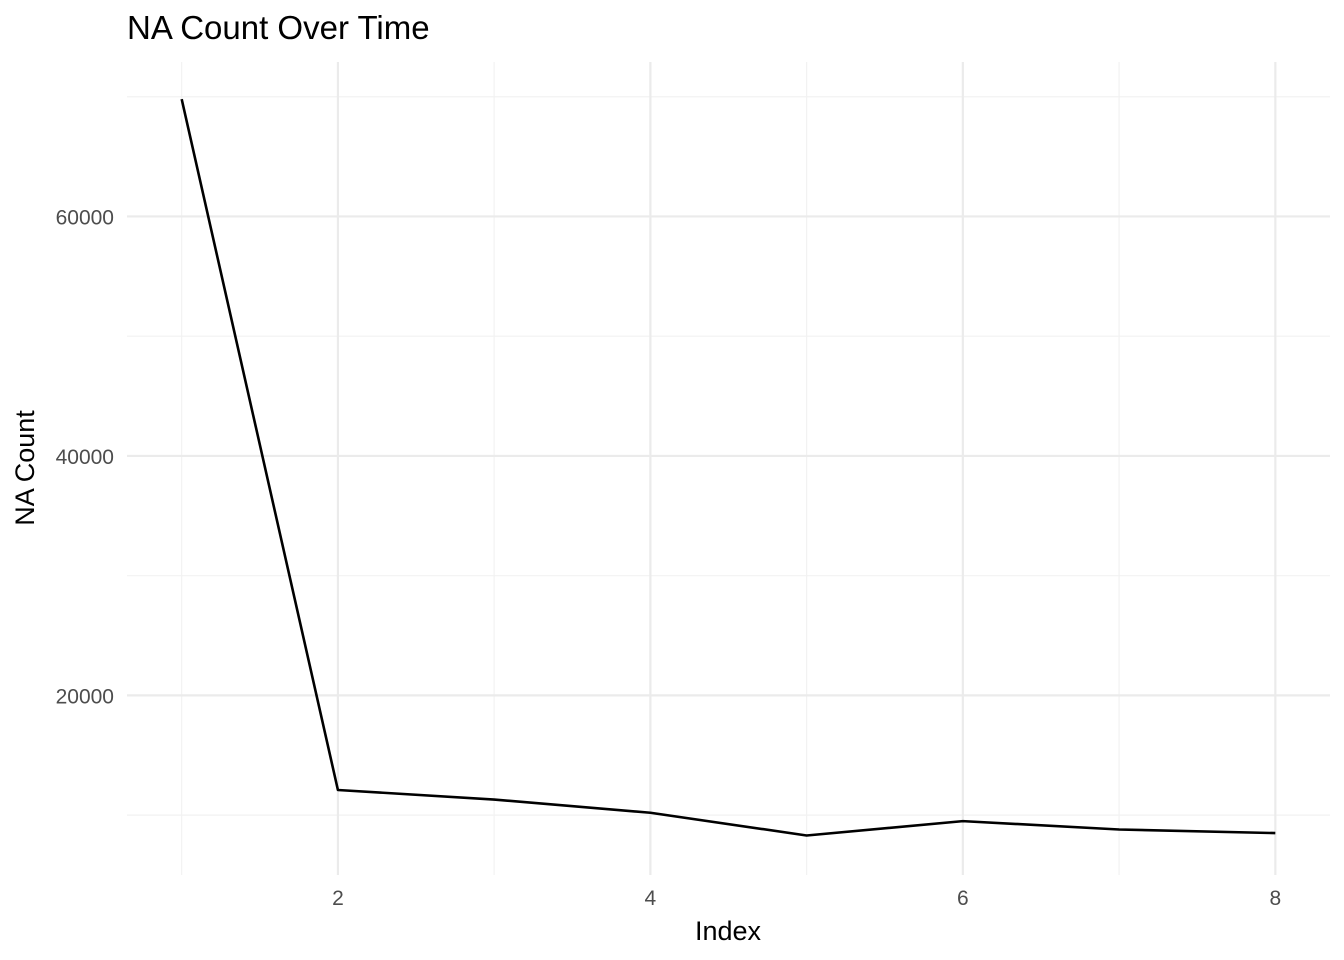 The height and width of the screenshot is (960, 1344). What do you see at coordinates (25, 468) in the screenshot?
I see `y-axis-title: NA Count` at bounding box center [25, 468].